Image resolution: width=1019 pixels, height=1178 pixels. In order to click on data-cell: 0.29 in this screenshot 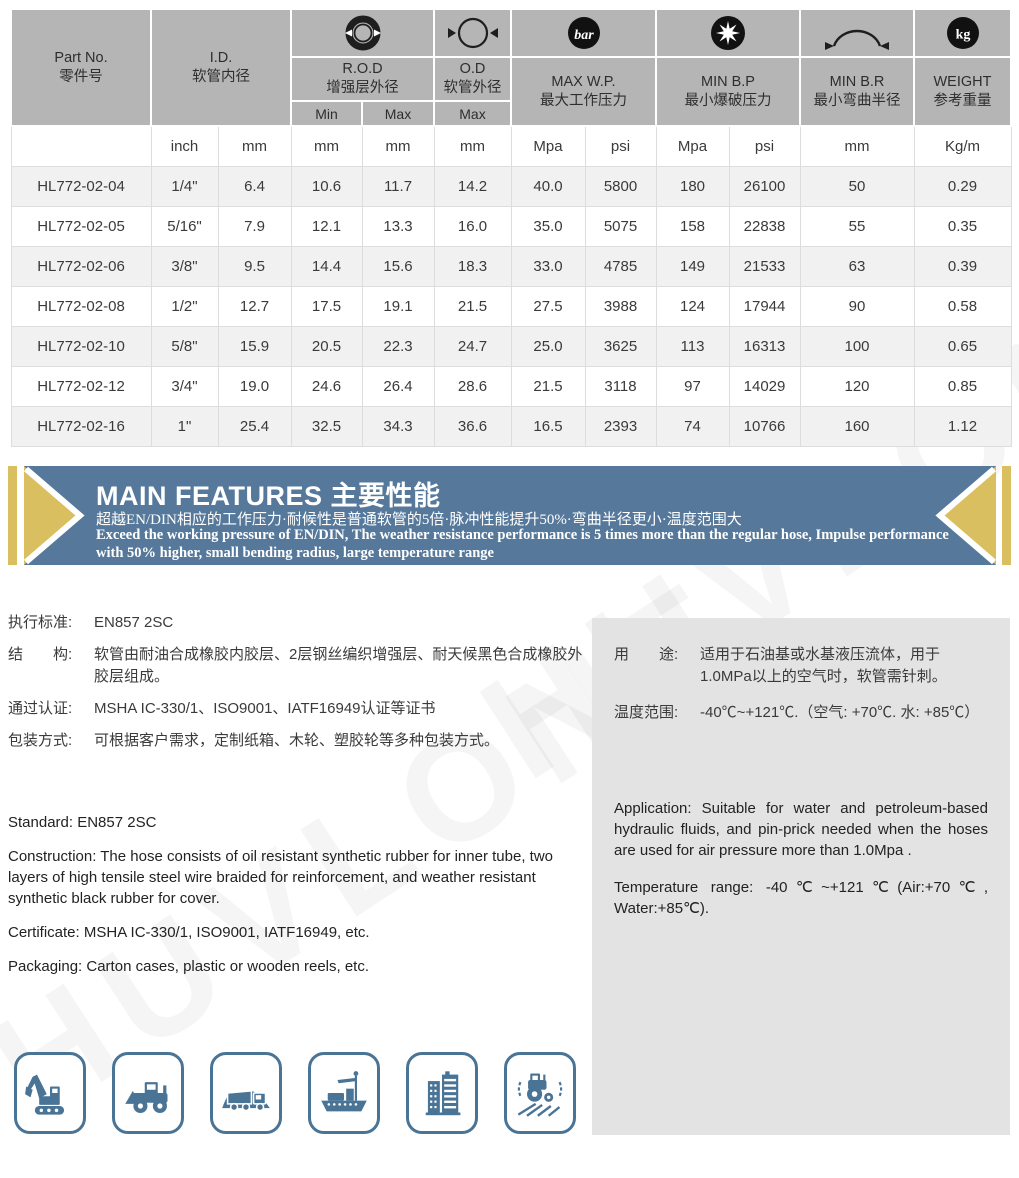, I will do `click(962, 186)`.